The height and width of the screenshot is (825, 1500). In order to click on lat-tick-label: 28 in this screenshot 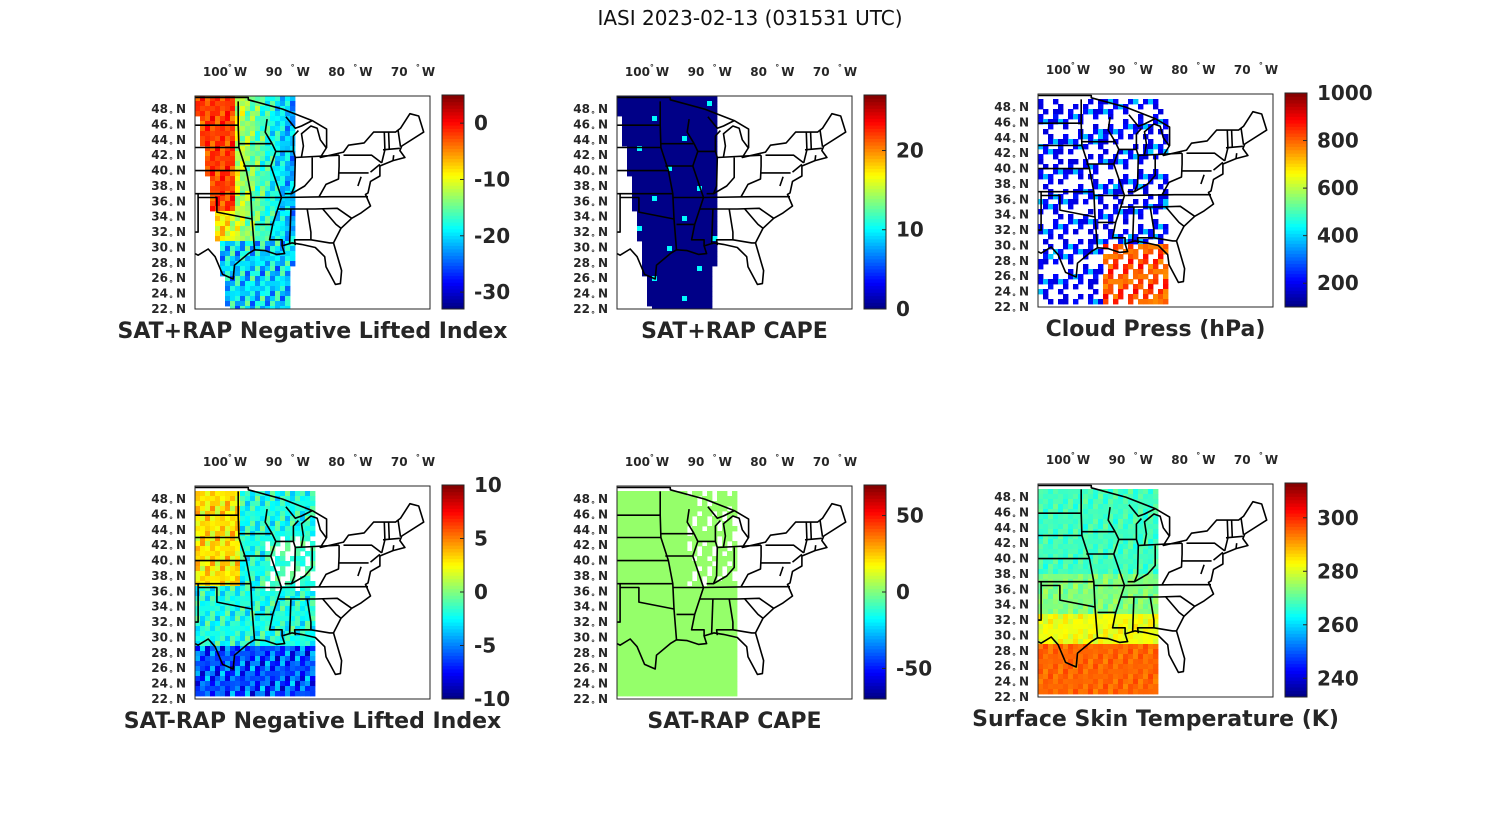, I will do `click(581, 653)`.